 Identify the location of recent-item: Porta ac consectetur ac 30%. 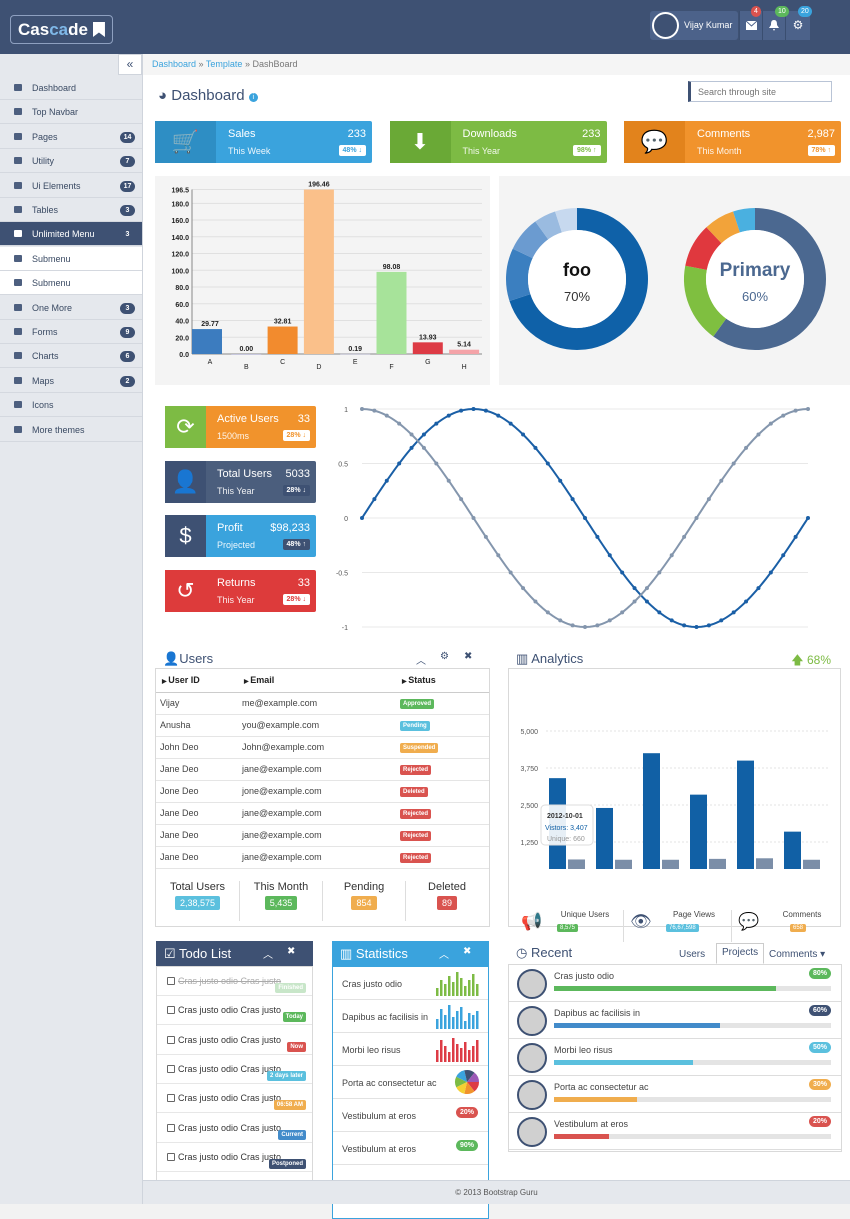
(675, 1094).